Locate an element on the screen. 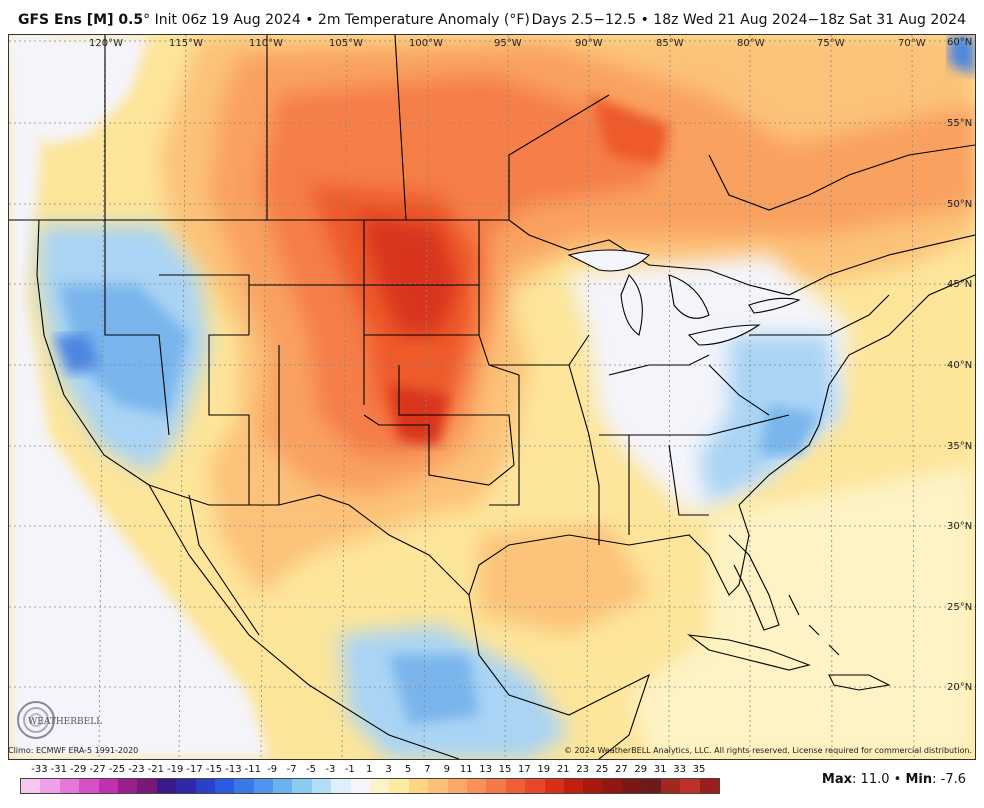  climo-note: Climo: ECMWF ERA-5 1991-2020 is located at coordinates (73, 750).